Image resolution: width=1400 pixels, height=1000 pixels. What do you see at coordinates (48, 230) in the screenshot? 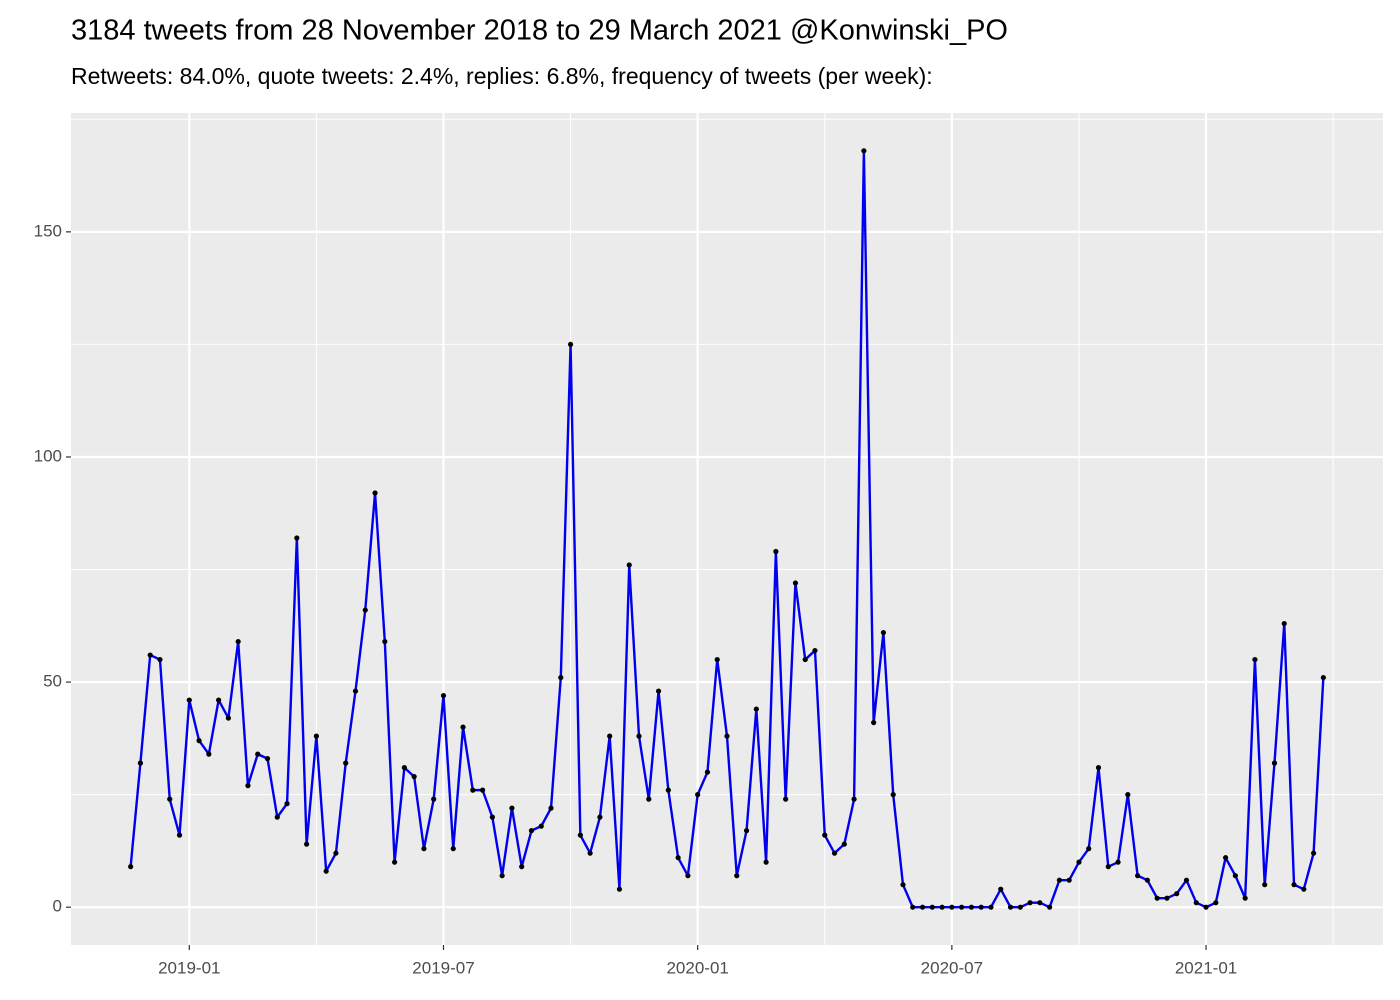
I see `y-tick-label: 150` at bounding box center [48, 230].